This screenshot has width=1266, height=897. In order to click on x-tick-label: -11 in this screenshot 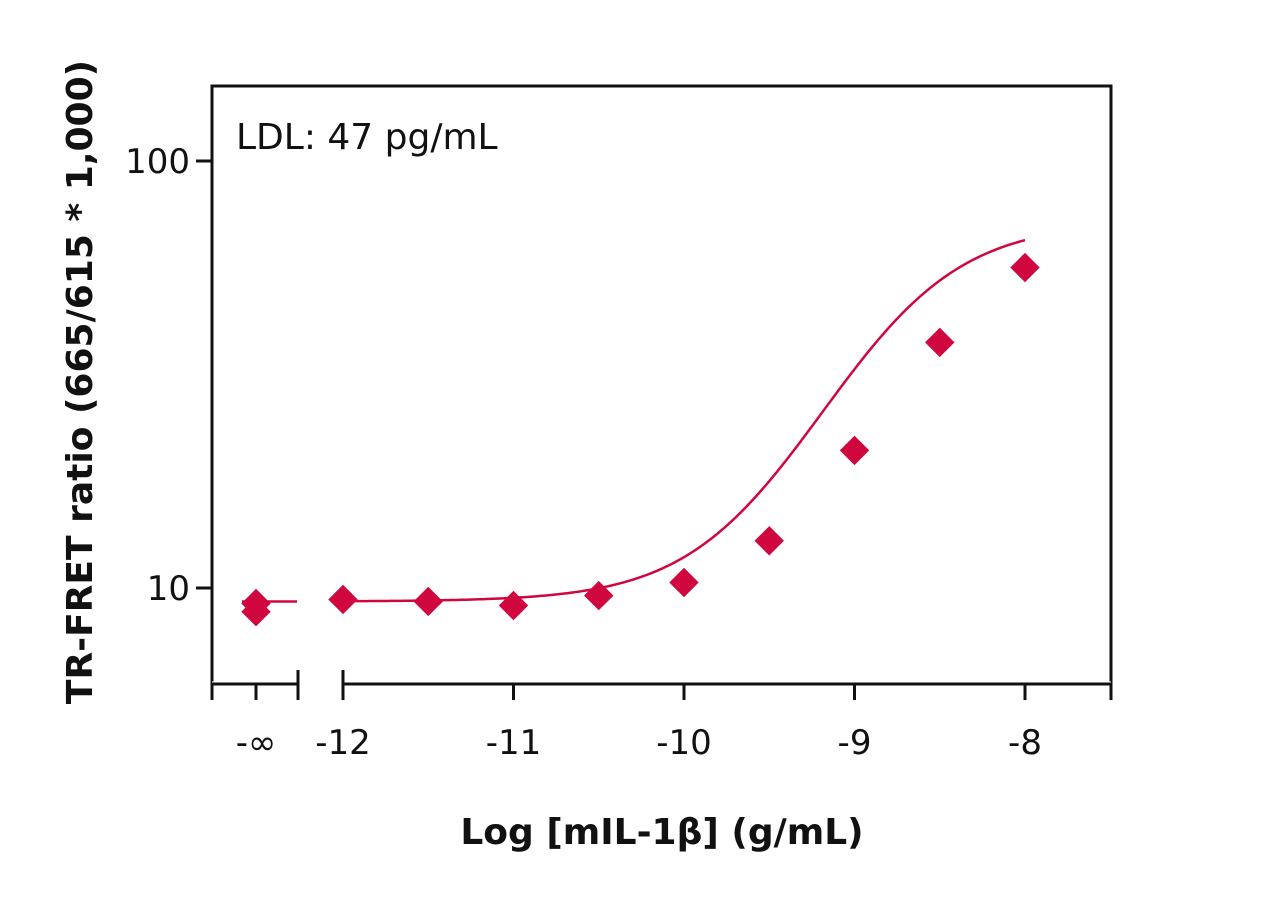, I will do `click(514, 743)`.